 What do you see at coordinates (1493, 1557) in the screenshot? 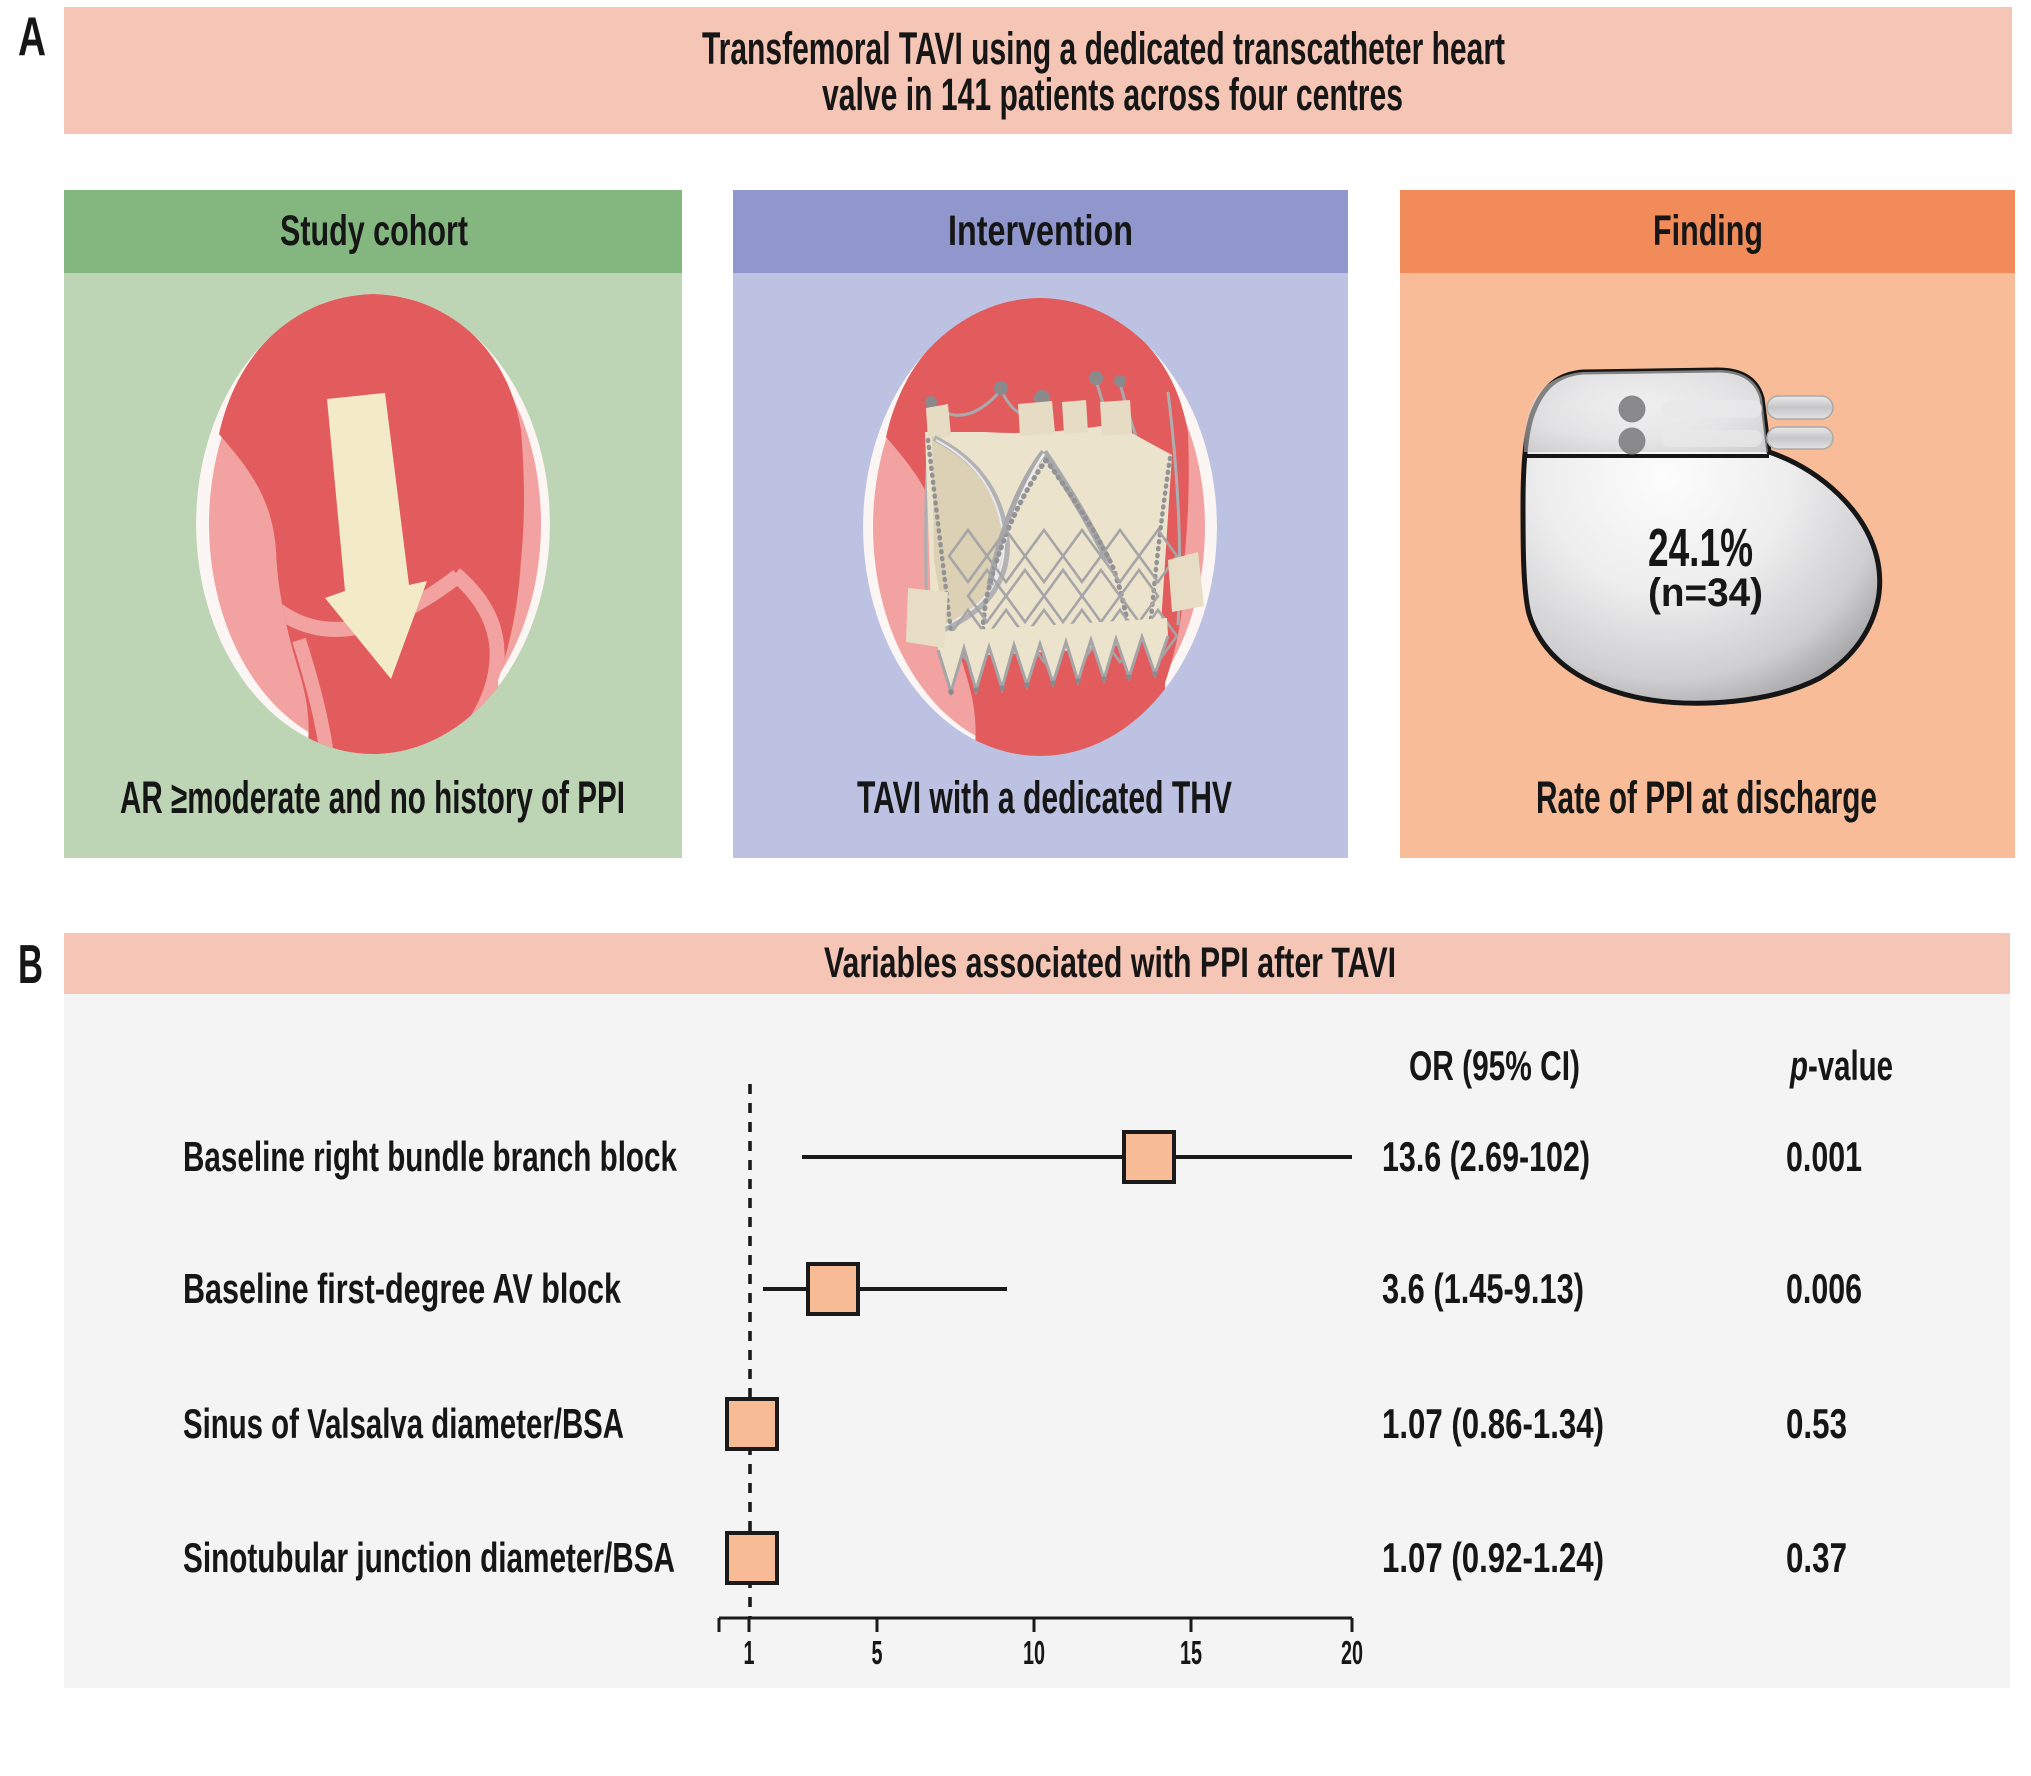
I see `svg-text: 1.07 (0.92-1.24)` at bounding box center [1493, 1557].